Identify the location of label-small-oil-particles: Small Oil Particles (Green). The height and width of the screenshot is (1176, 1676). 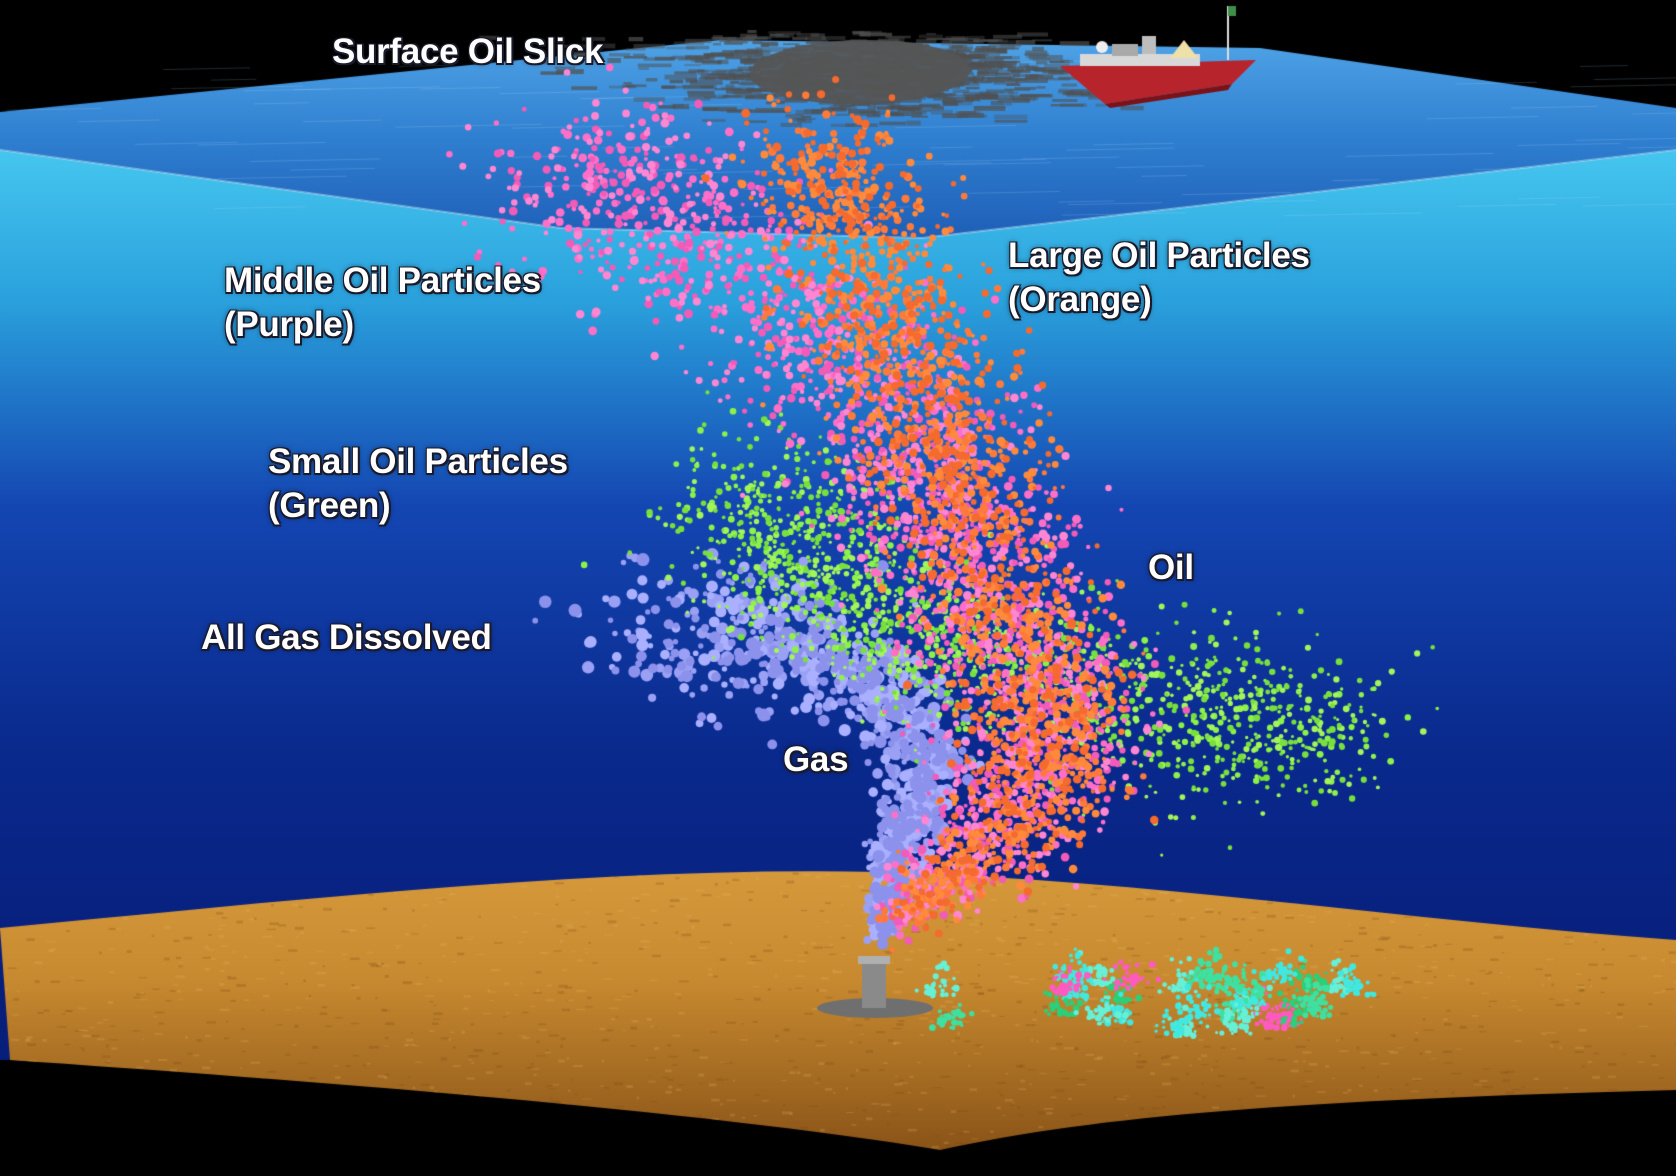
(418, 484).